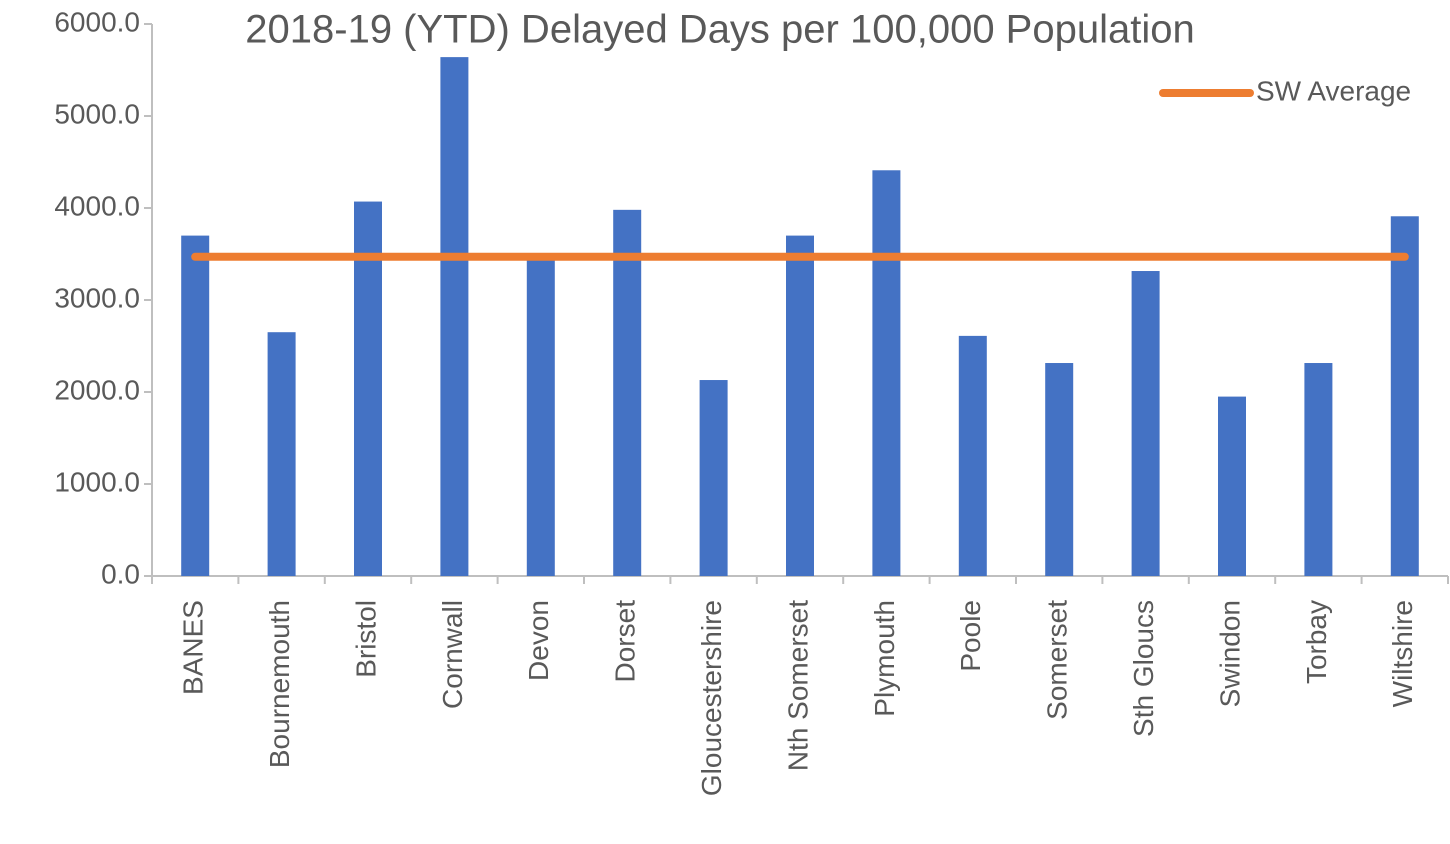  What do you see at coordinates (625, 641) in the screenshot?
I see `x-tick-label: Dorset` at bounding box center [625, 641].